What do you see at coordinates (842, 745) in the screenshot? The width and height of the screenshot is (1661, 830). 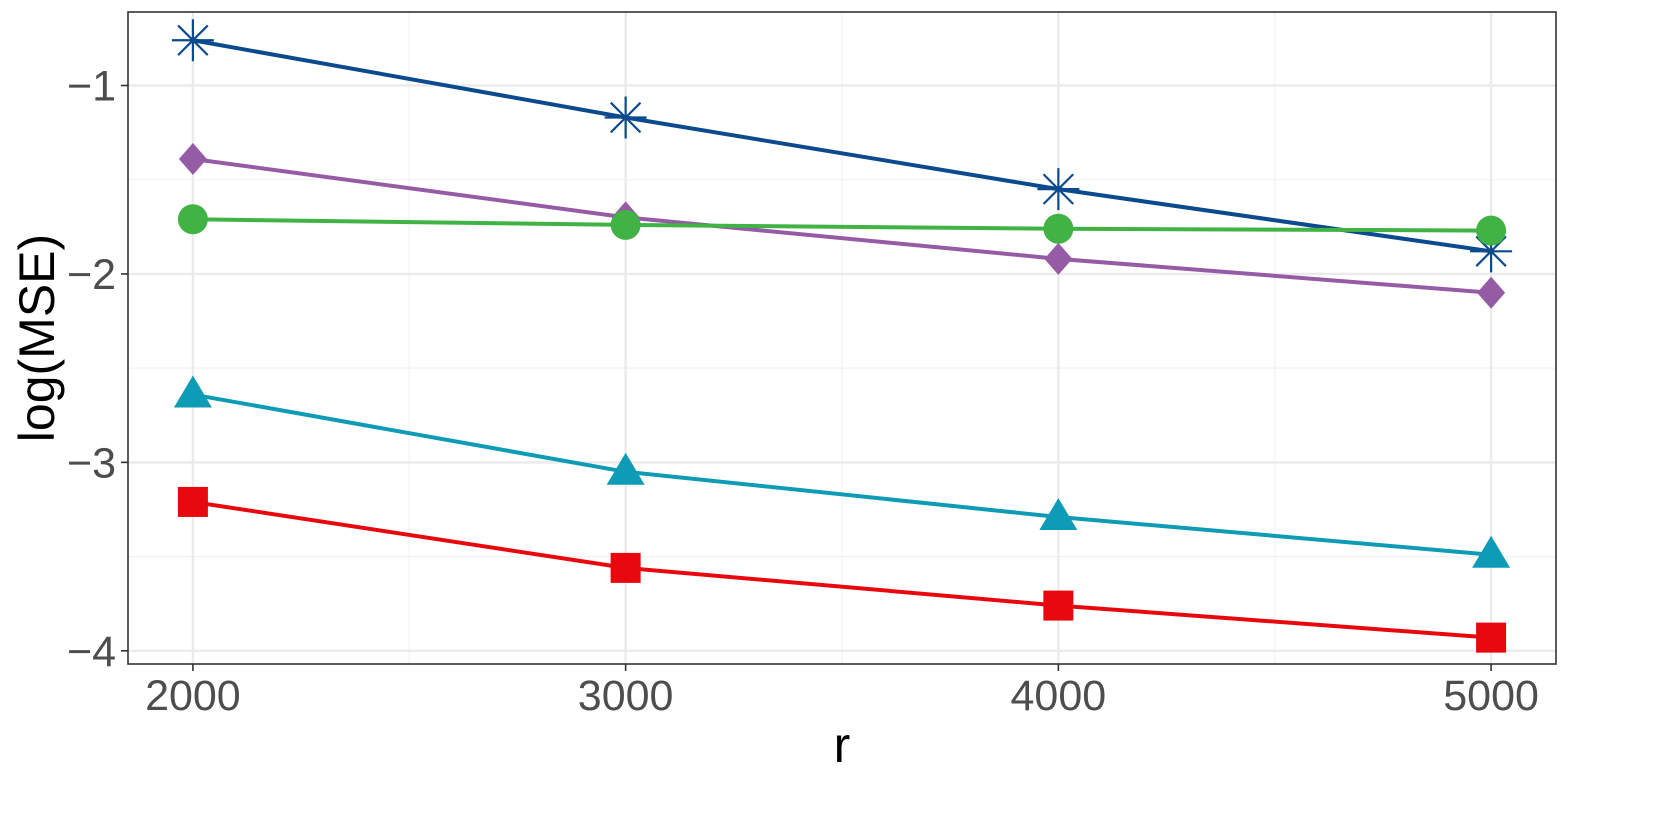 I see `x-axis-title: r` at bounding box center [842, 745].